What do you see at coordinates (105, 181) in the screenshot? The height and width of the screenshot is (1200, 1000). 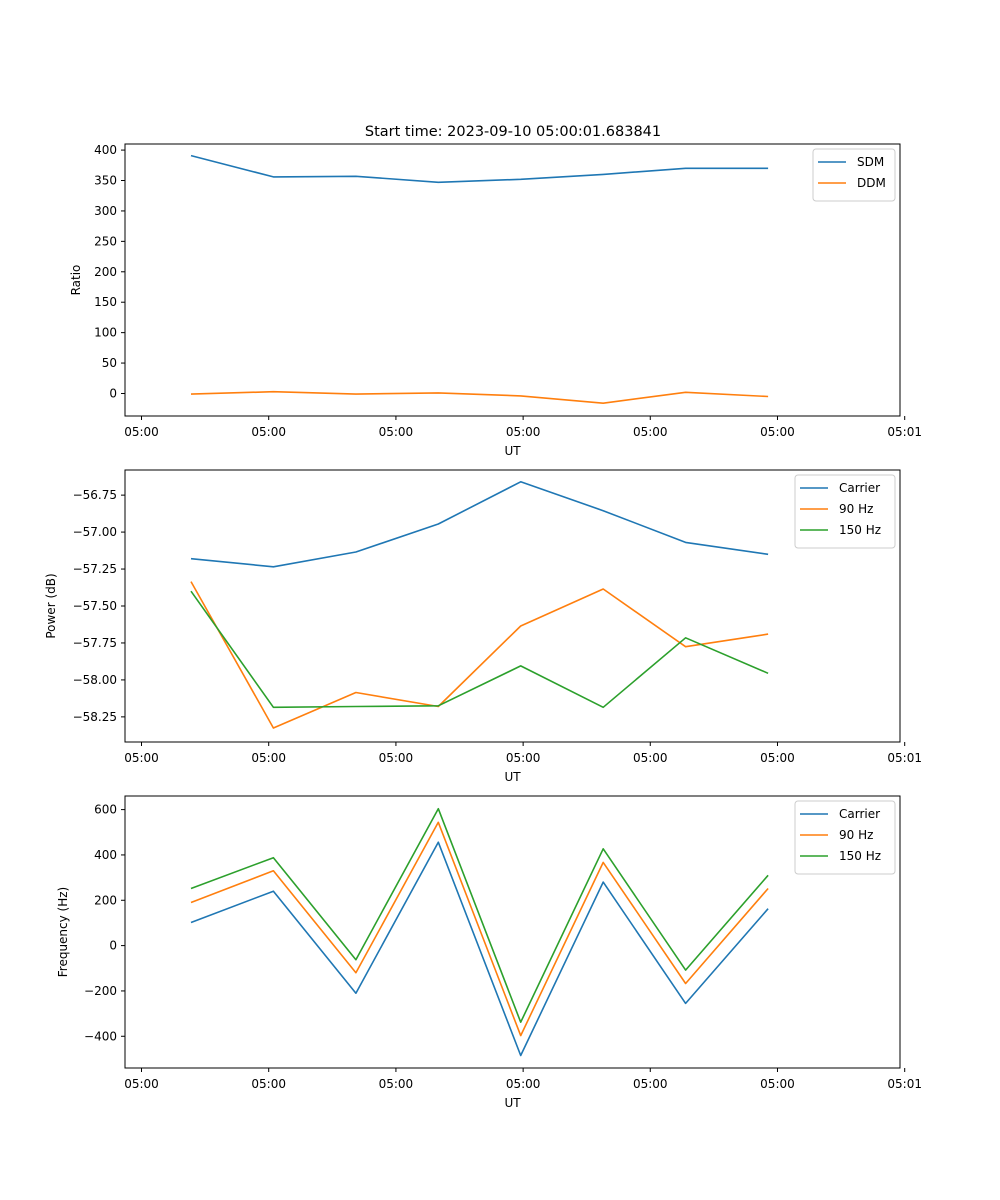 I see `y-tick-label: 350` at bounding box center [105, 181].